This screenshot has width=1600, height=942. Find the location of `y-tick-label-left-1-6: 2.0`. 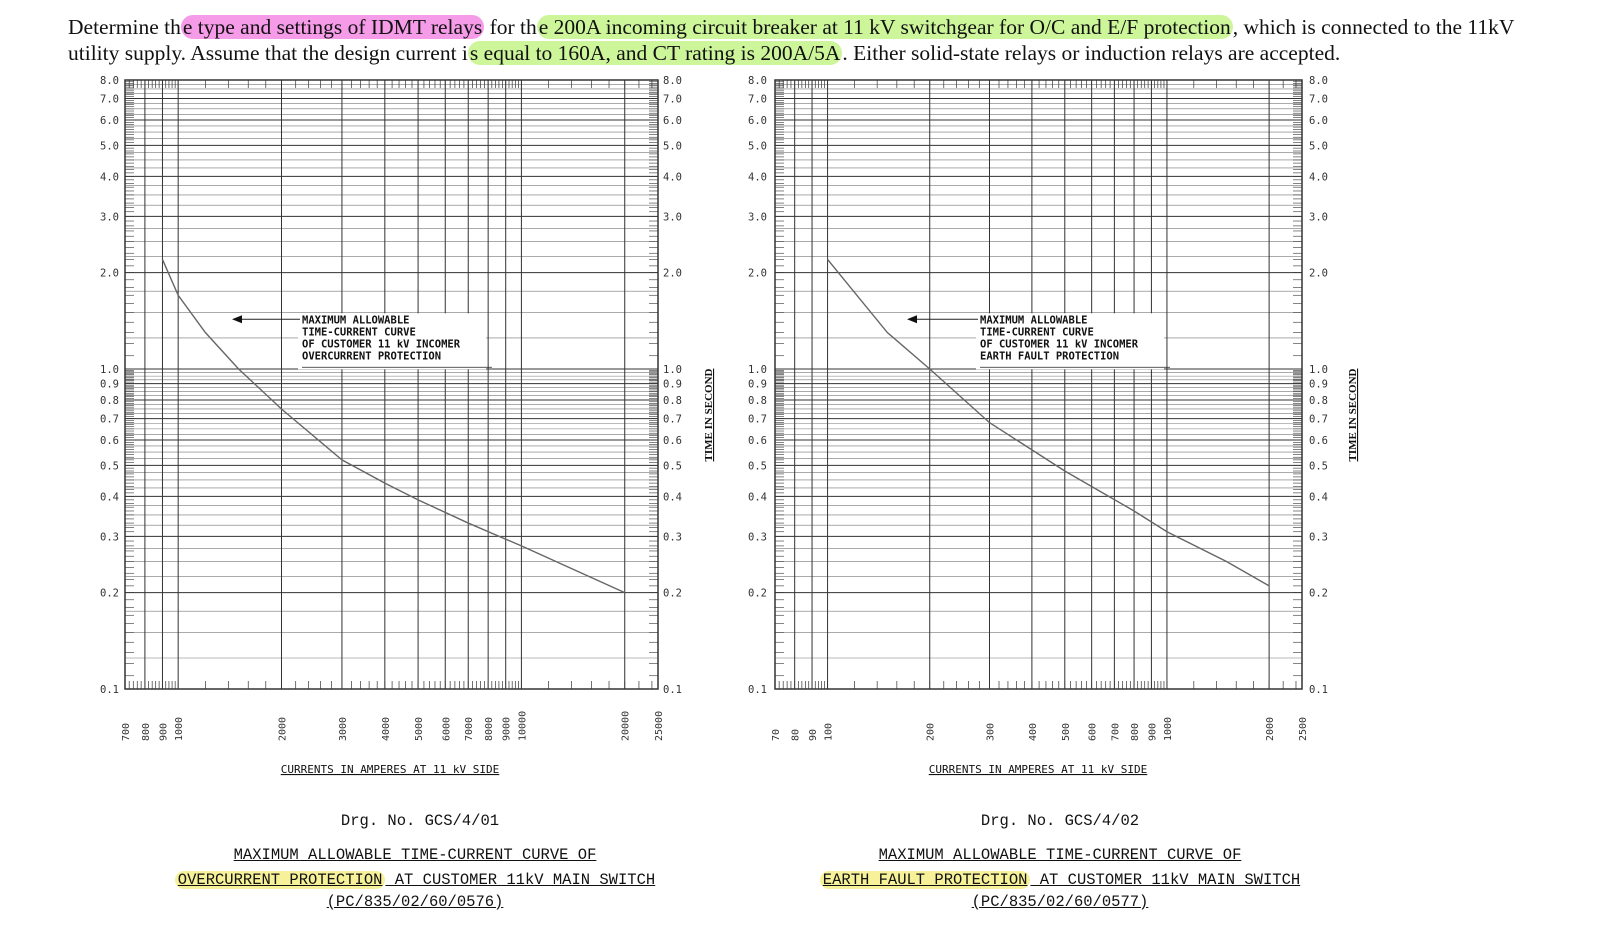

y-tick-label-left-1-6: 2.0 is located at coordinates (757, 274).